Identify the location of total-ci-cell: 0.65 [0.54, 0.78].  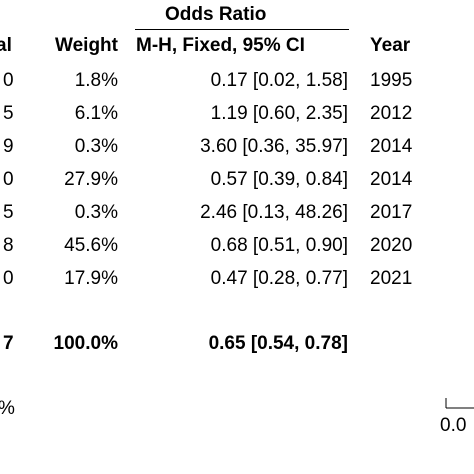
(278, 343).